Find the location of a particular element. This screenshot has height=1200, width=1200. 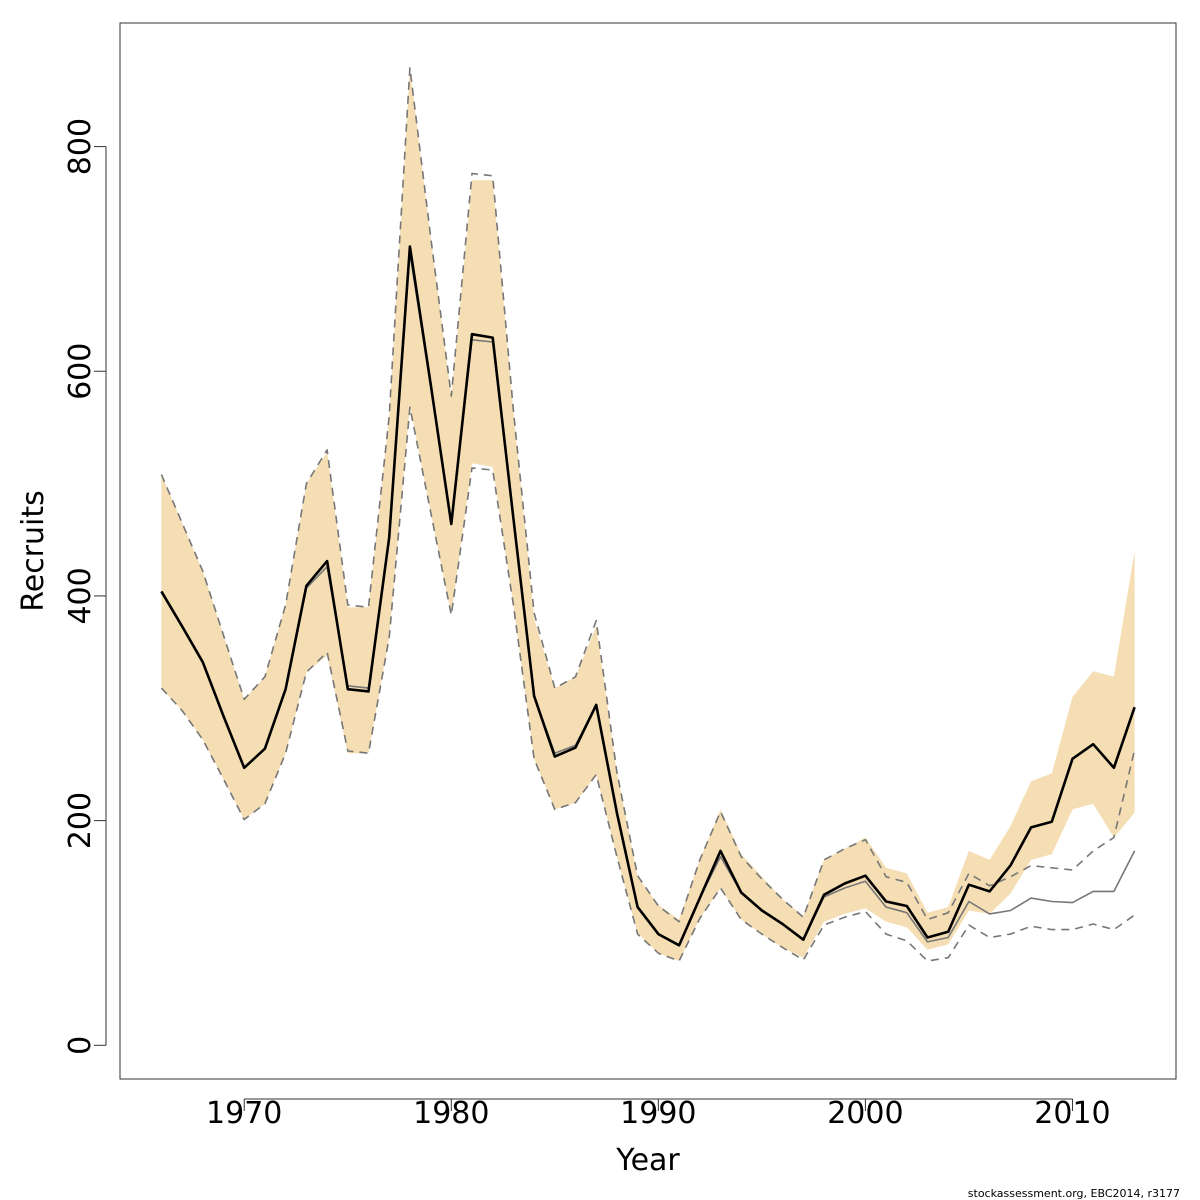

x-axis-title: Year is located at coordinates (647, 1160).